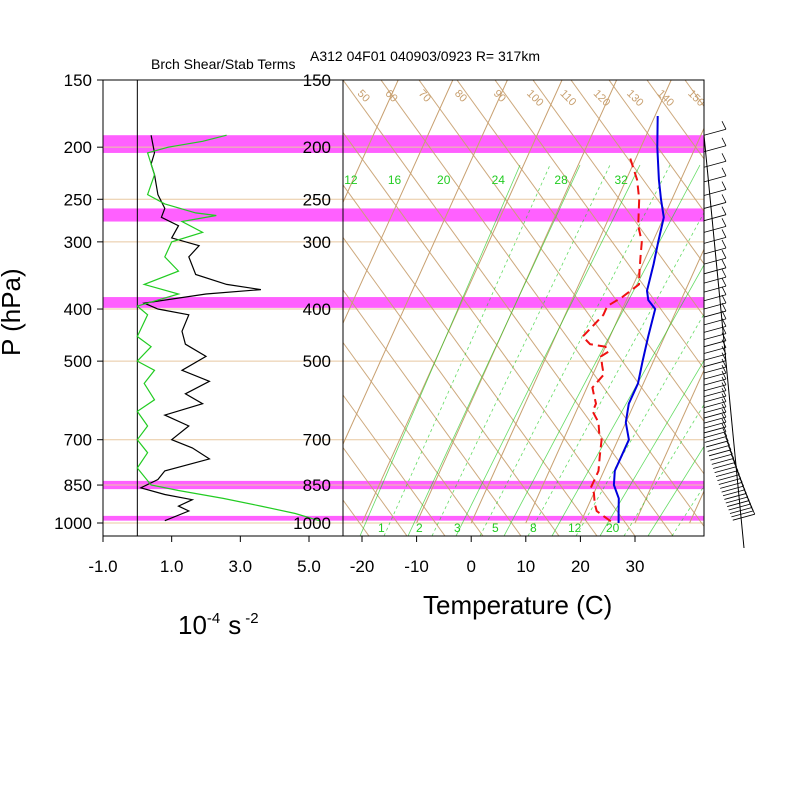 The image size is (800, 800). Describe the element at coordinates (638, 319) in the screenshot. I see `temperature-line` at that location.